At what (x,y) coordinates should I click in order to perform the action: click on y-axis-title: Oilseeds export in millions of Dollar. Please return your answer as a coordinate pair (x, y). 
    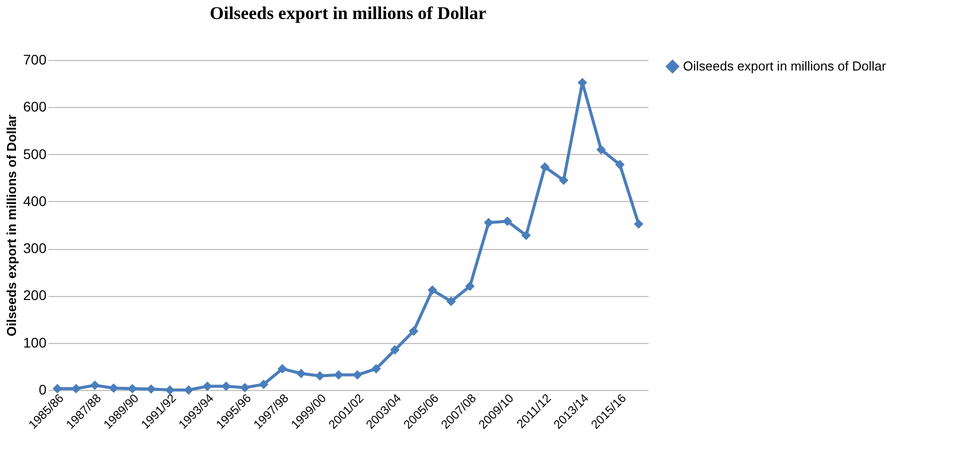
    Looking at the image, I should click on (12, 225).